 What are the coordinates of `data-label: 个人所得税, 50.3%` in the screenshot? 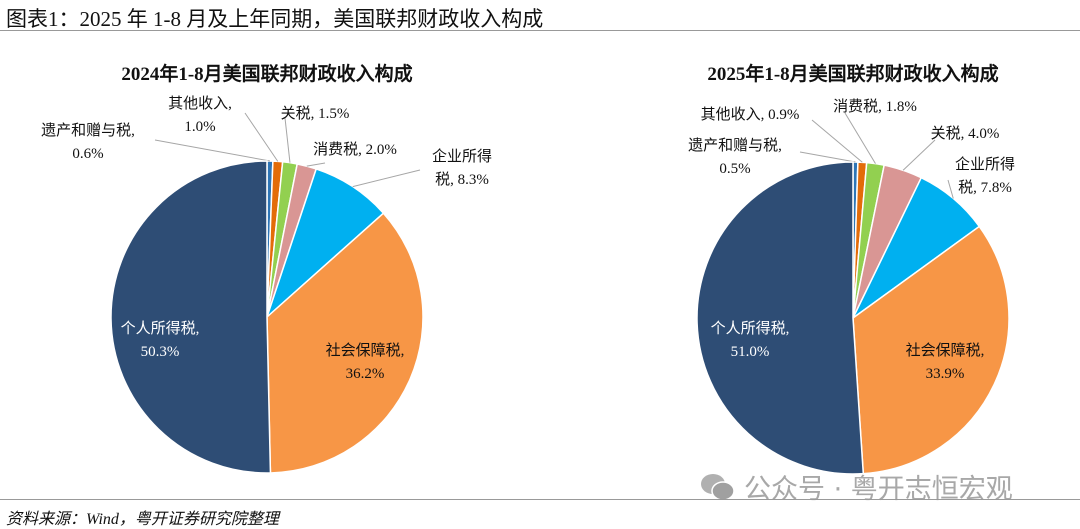 It's located at (160, 341).